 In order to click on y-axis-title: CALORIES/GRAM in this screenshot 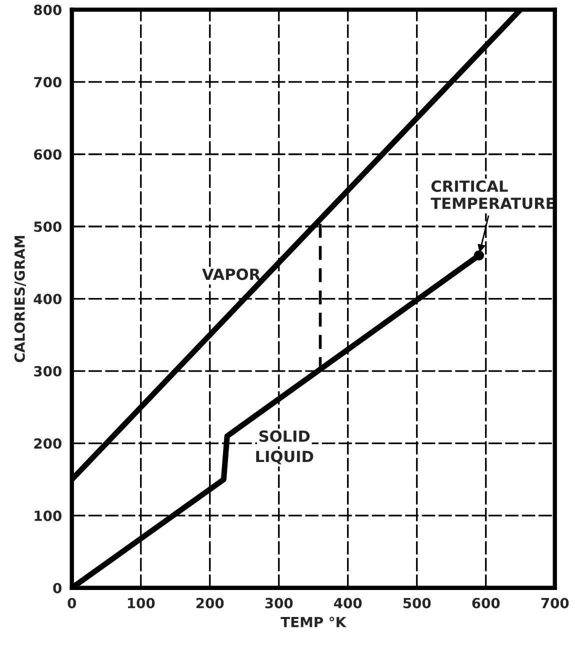, I will do `click(20, 299)`.